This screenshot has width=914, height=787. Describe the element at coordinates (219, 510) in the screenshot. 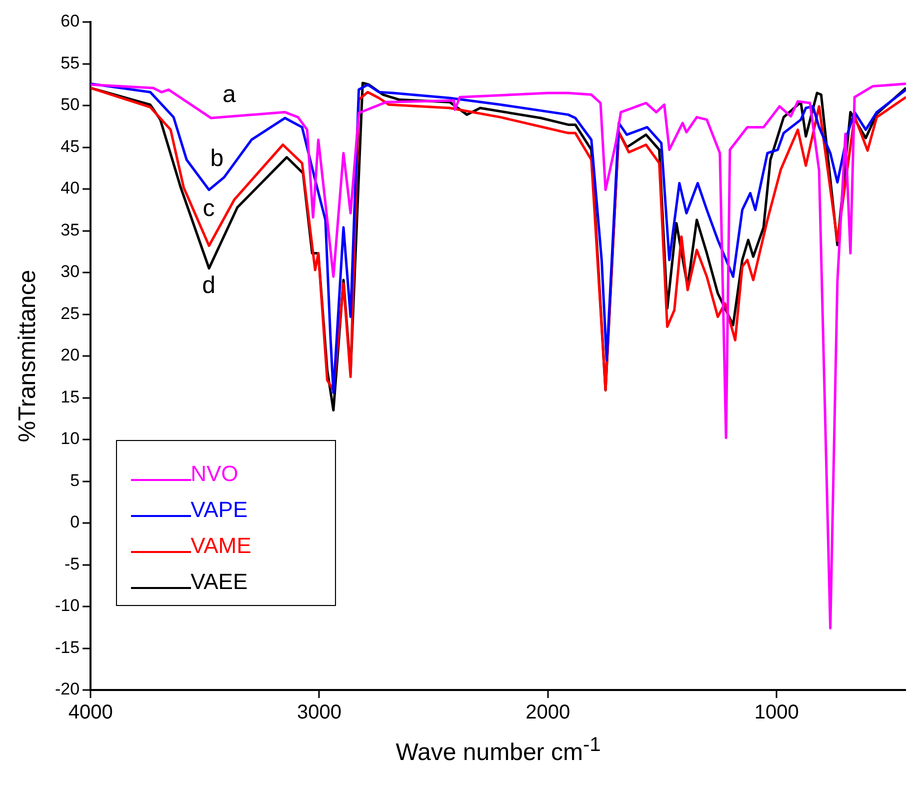

I see `legend-label: VAPE` at that location.